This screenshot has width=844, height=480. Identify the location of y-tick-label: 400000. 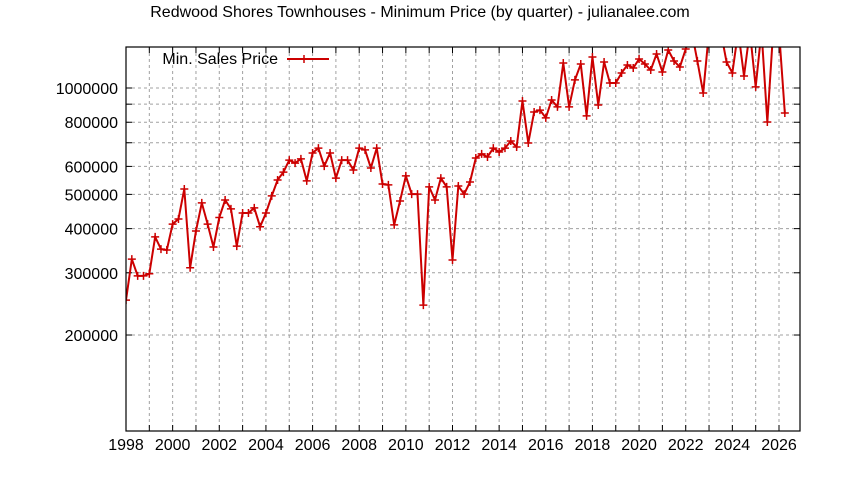
(91, 230).